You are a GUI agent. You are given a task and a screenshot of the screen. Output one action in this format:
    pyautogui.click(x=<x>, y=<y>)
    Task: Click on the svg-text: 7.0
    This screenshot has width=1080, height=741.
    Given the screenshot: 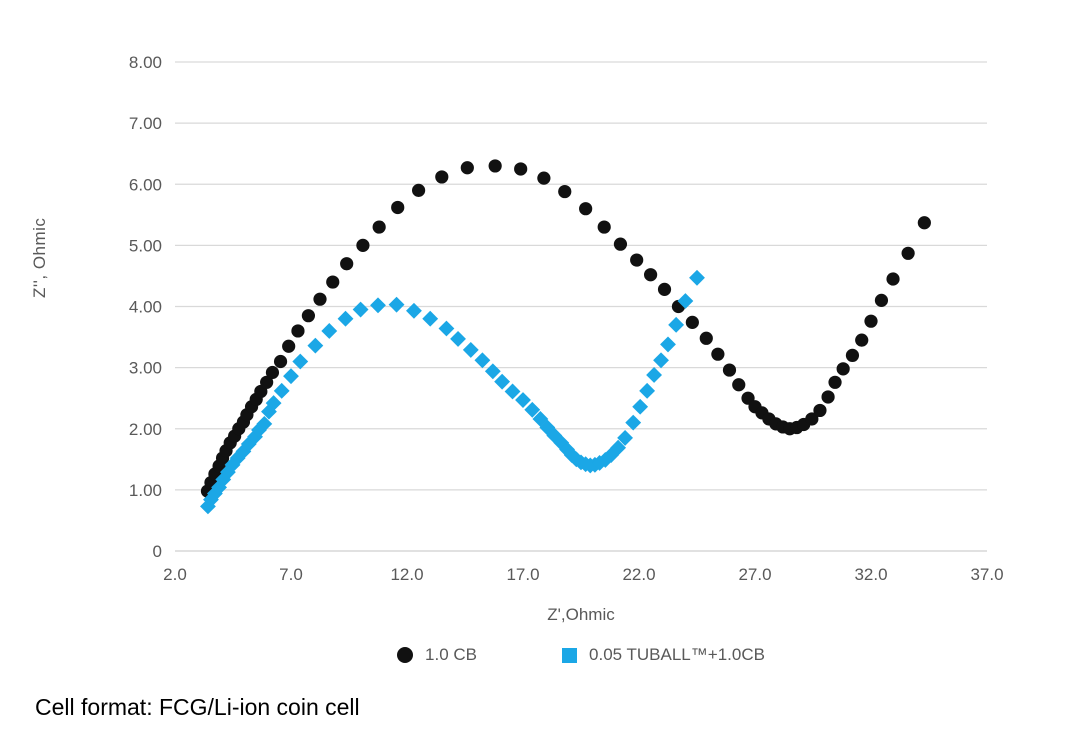 What is the action you would take?
    pyautogui.click(x=291, y=574)
    